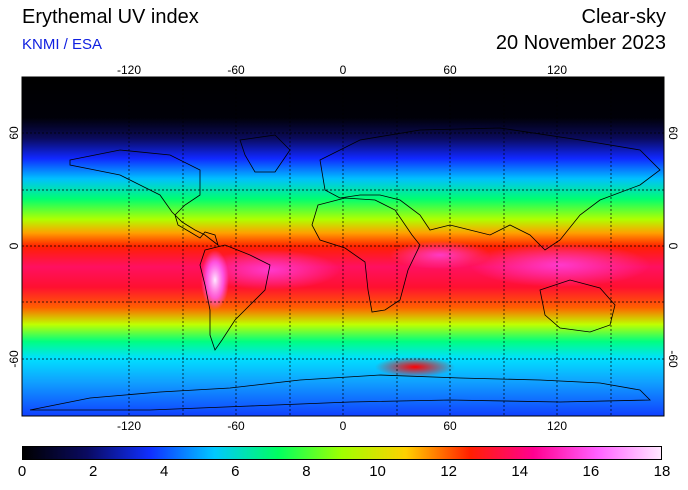  What do you see at coordinates (580, 43) in the screenshot?
I see `date-label: 20 November 2023` at bounding box center [580, 43].